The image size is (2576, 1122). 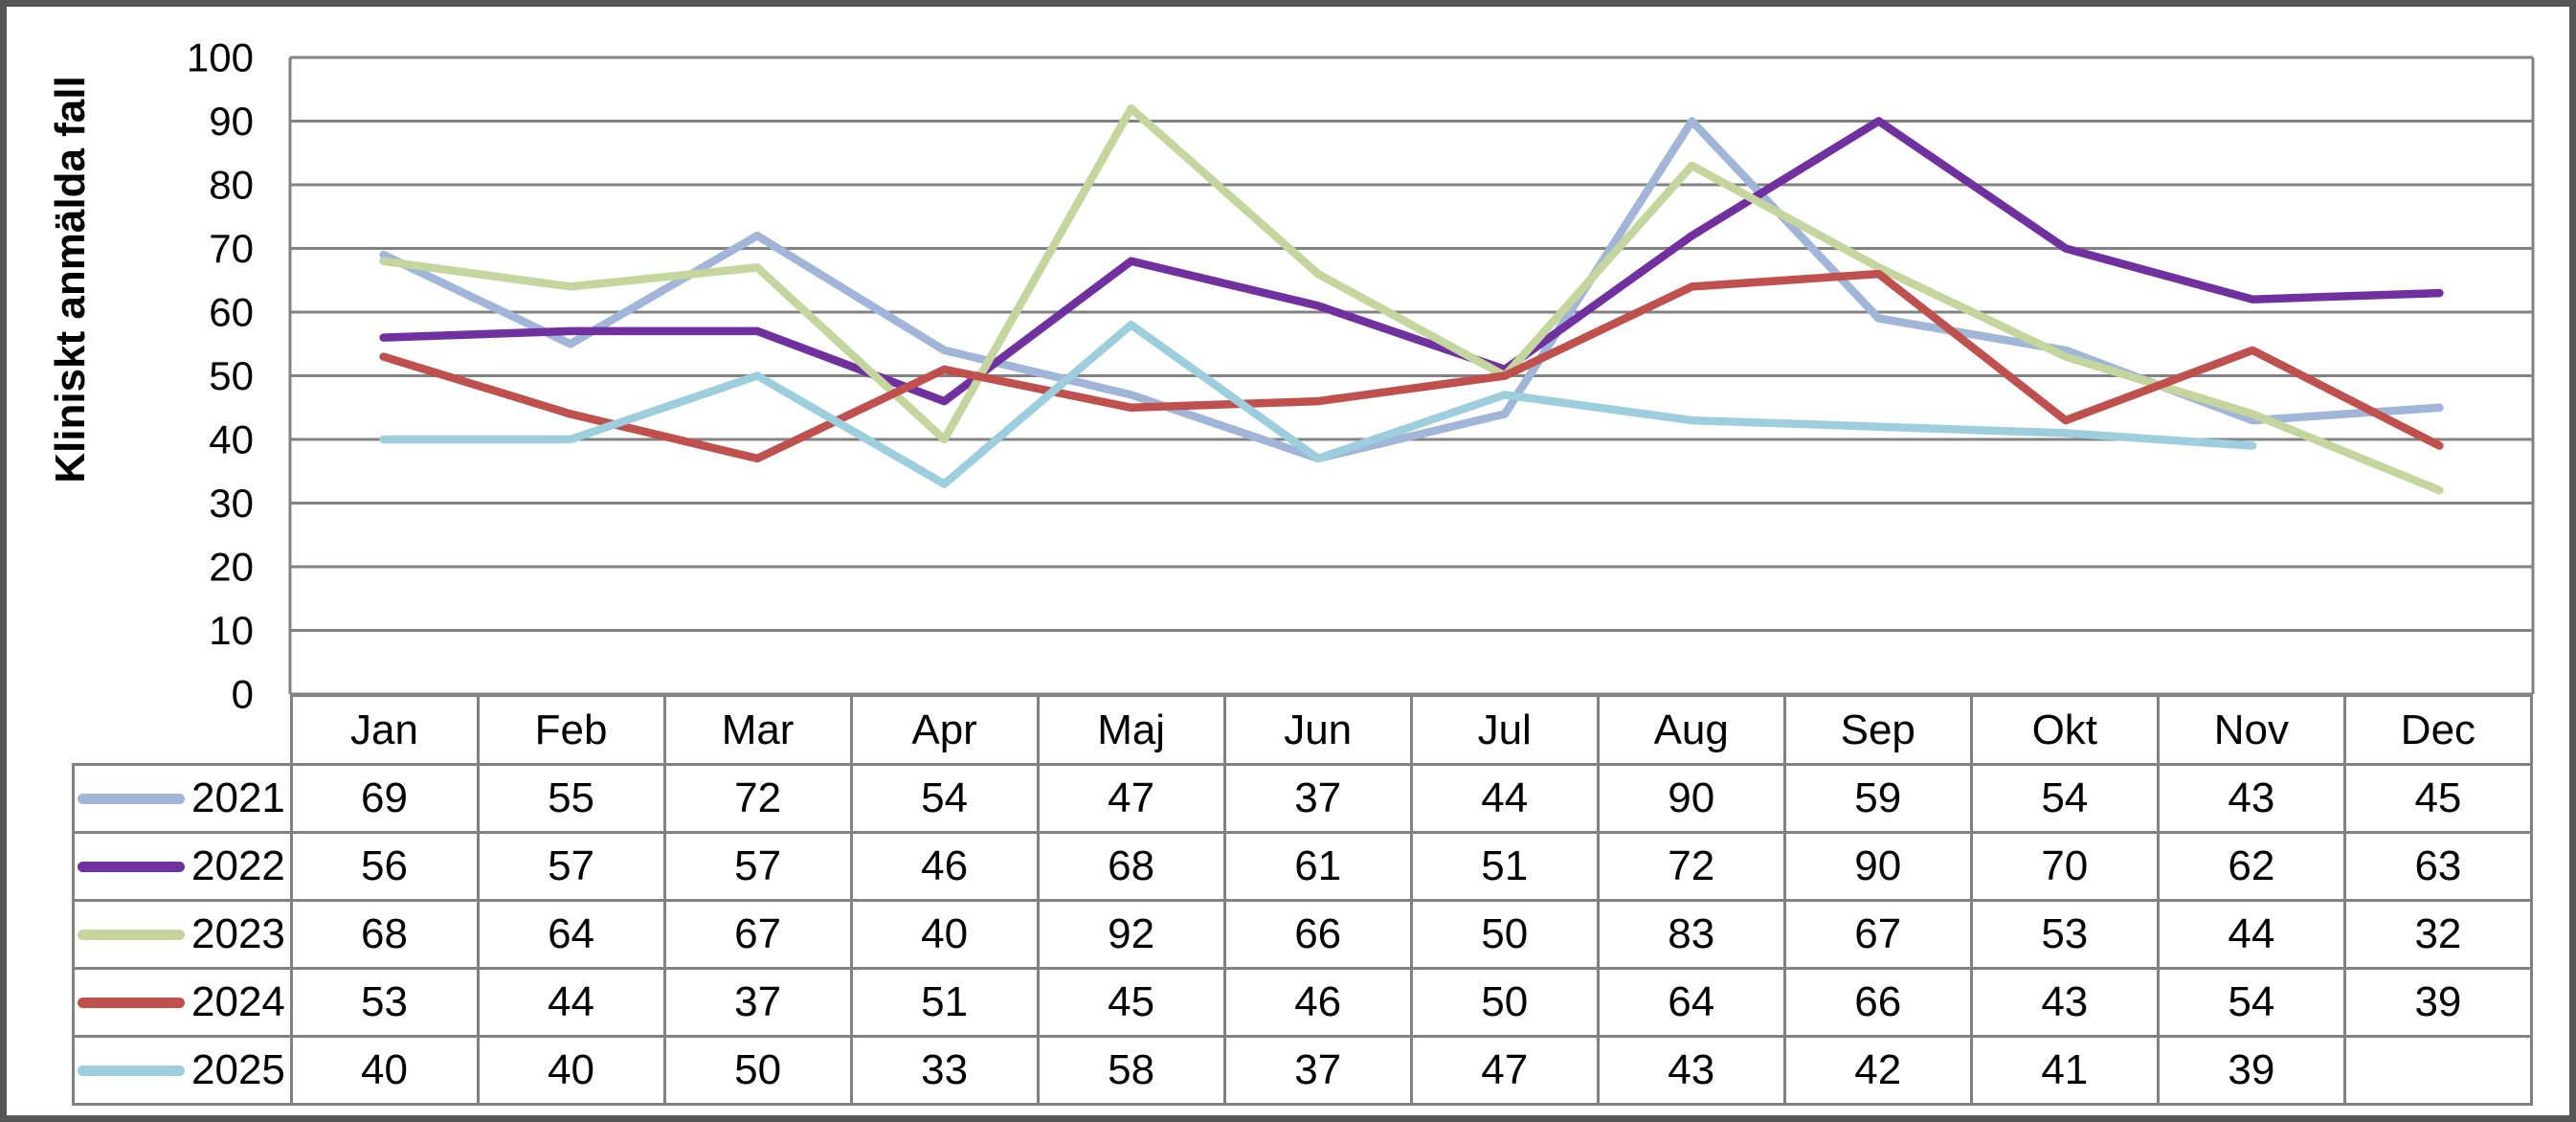 What do you see at coordinates (2065, 1070) in the screenshot?
I see `value-cell: 41` at bounding box center [2065, 1070].